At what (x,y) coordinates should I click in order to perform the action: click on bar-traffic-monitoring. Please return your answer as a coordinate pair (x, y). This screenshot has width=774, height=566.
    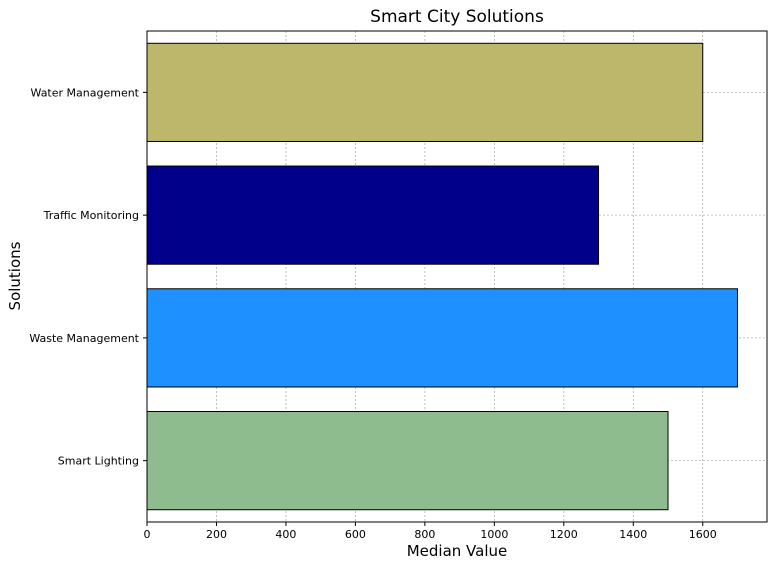
    Looking at the image, I should click on (373, 215).